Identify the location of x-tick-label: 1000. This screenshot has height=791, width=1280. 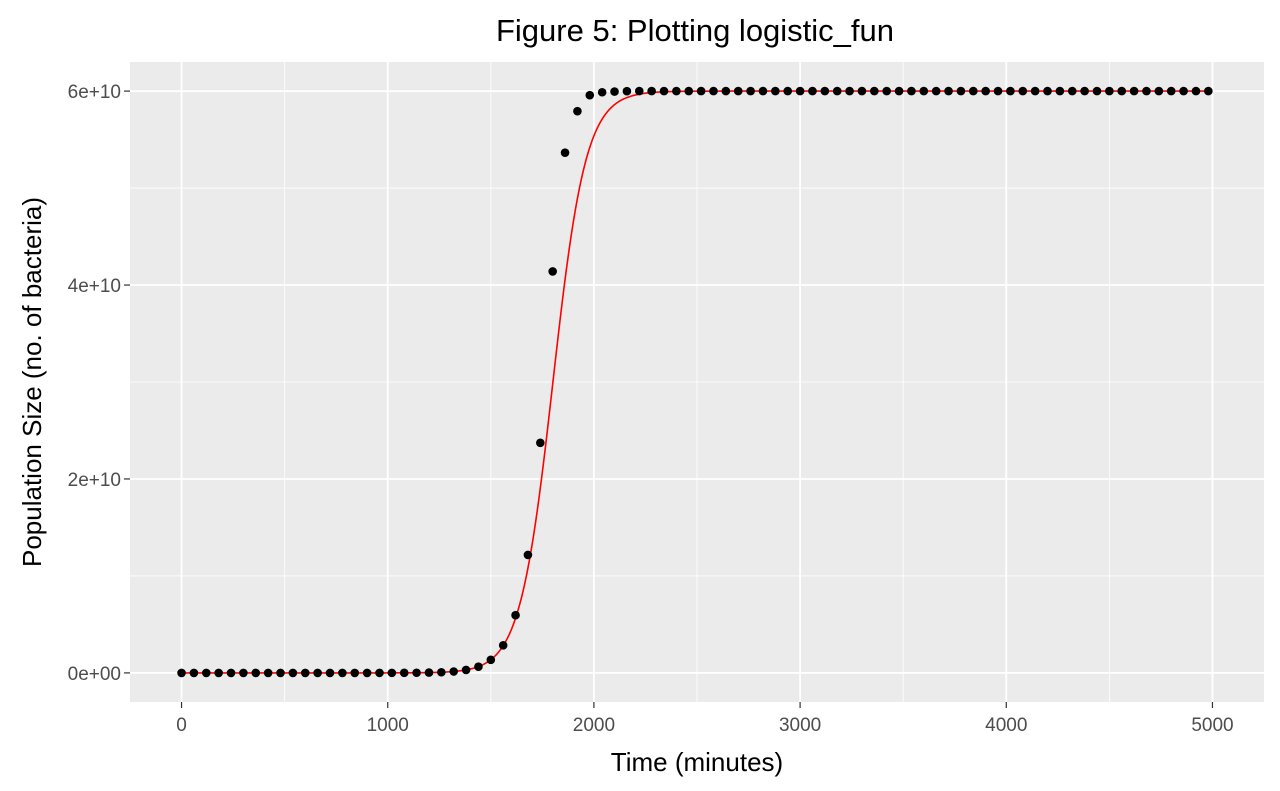
(388, 725).